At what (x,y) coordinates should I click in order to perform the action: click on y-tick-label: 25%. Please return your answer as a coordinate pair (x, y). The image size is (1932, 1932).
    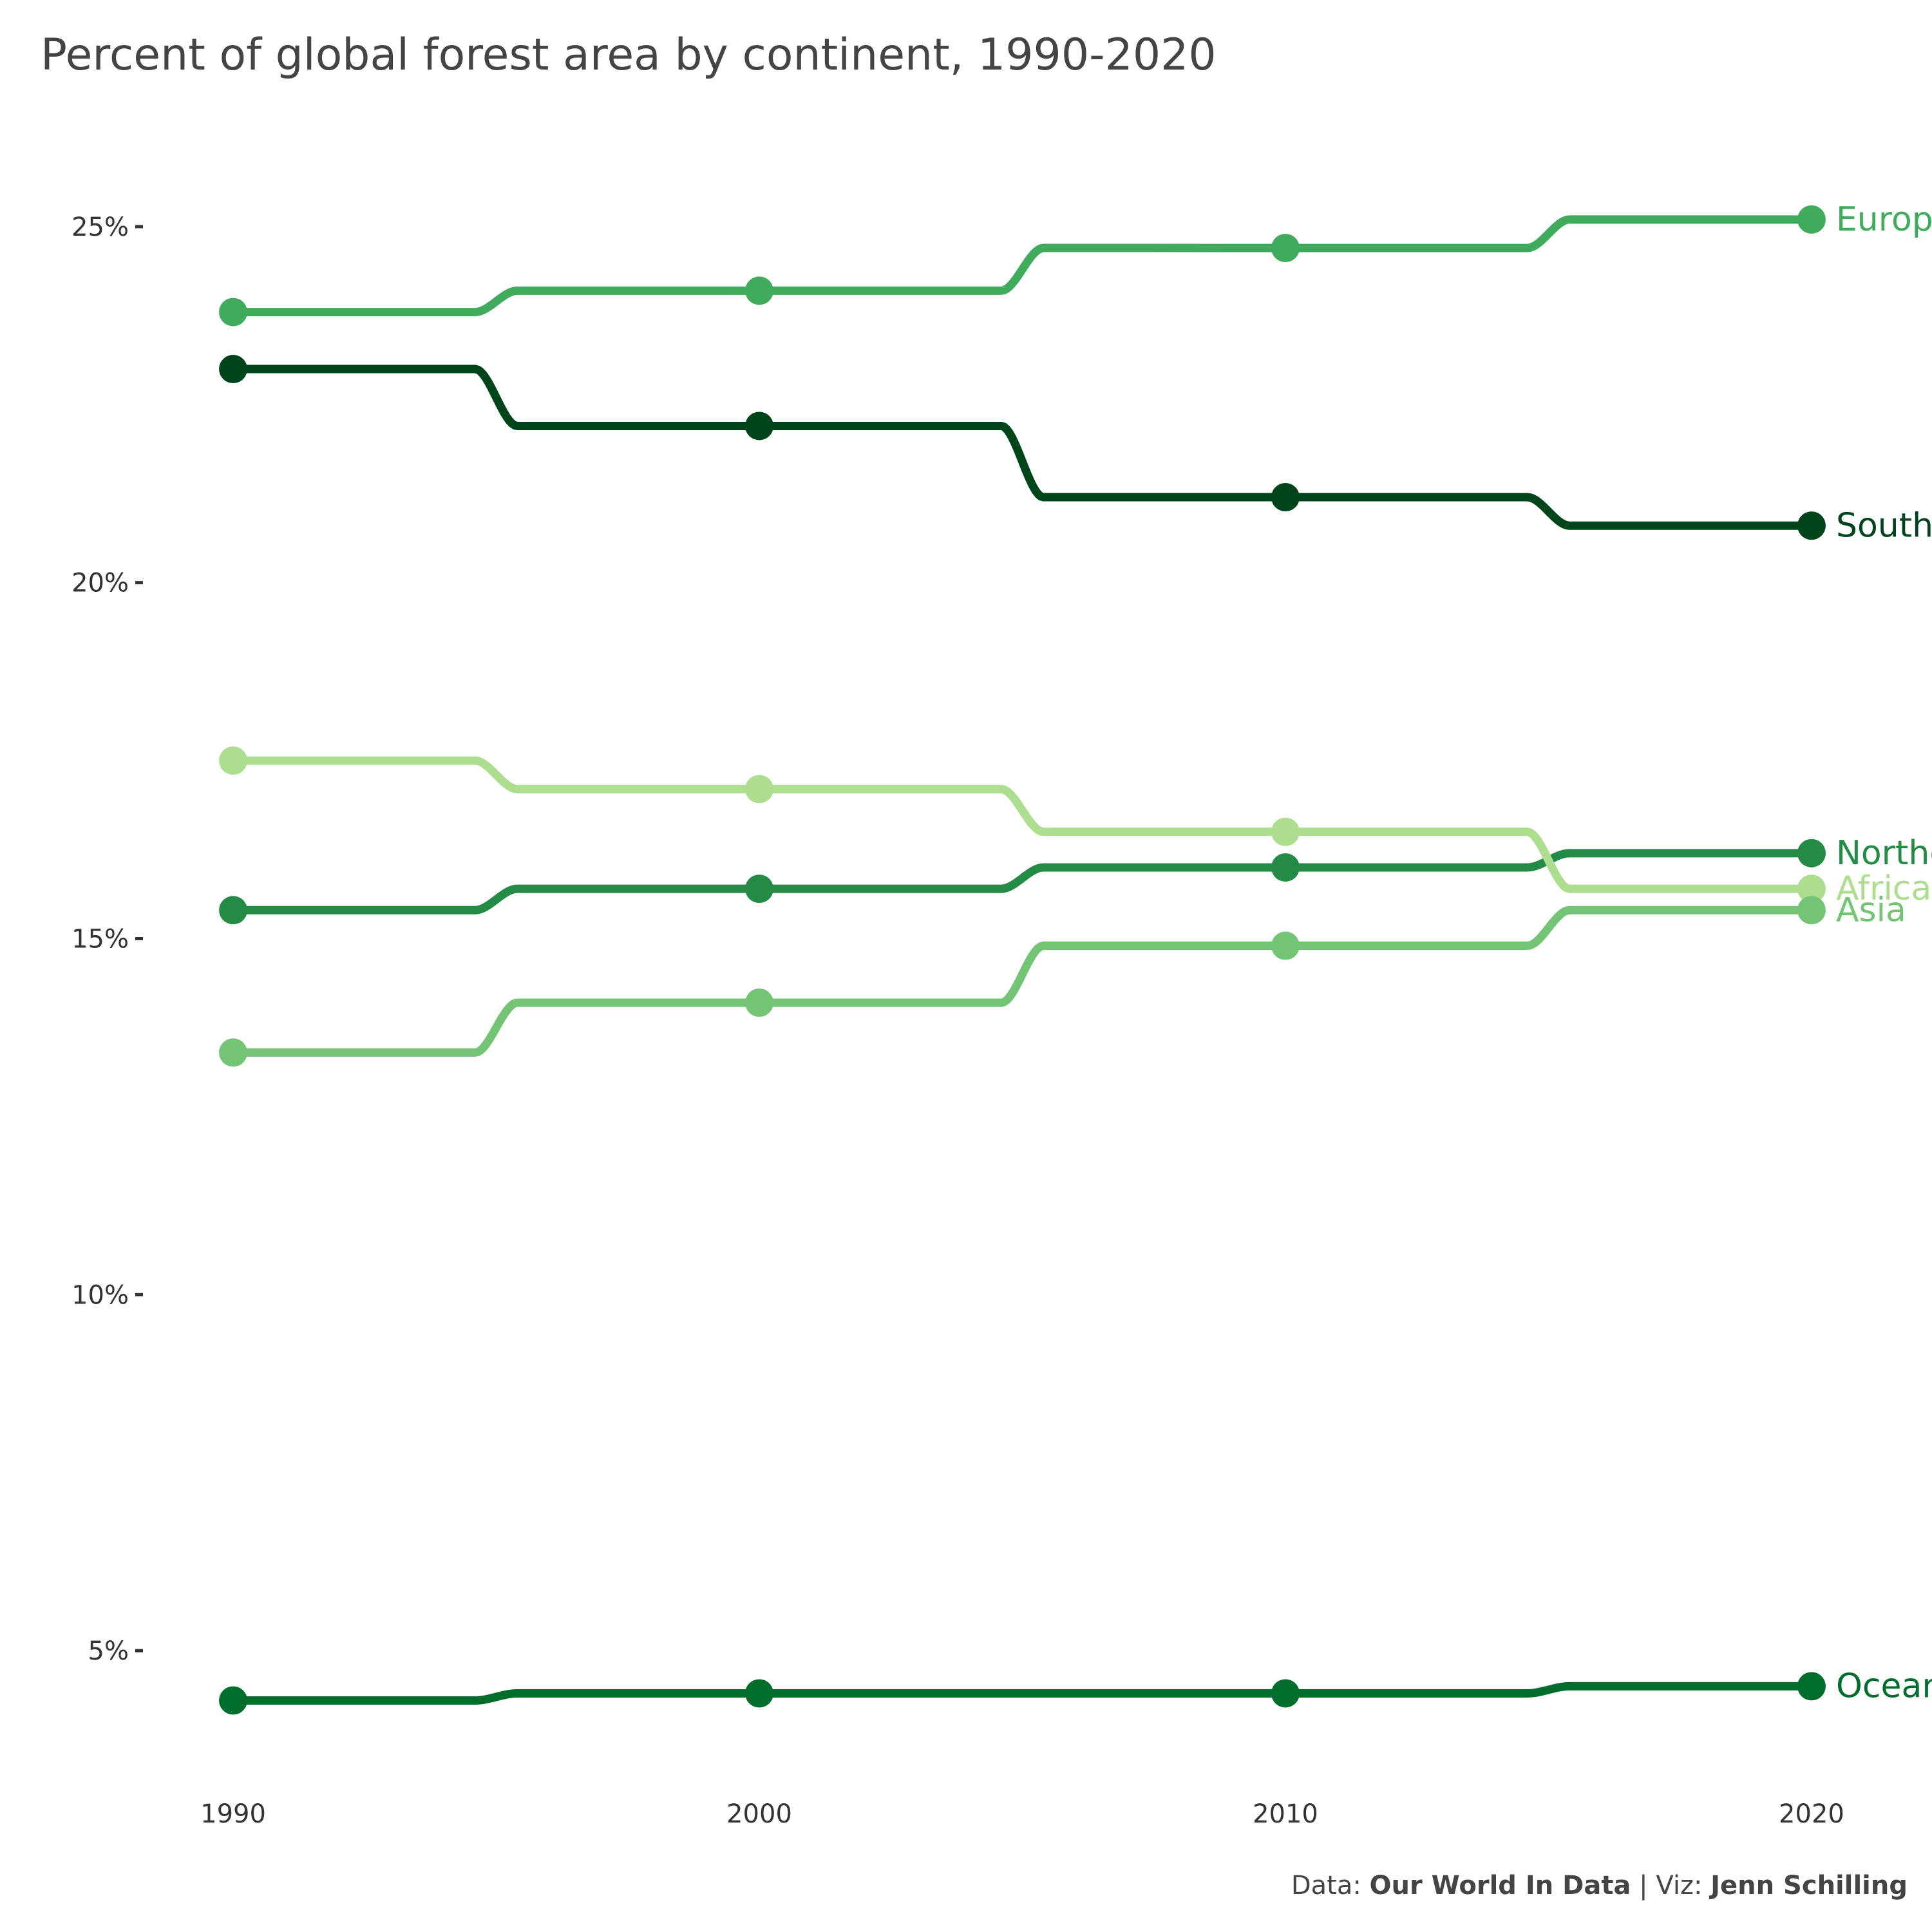
    Looking at the image, I should click on (100, 227).